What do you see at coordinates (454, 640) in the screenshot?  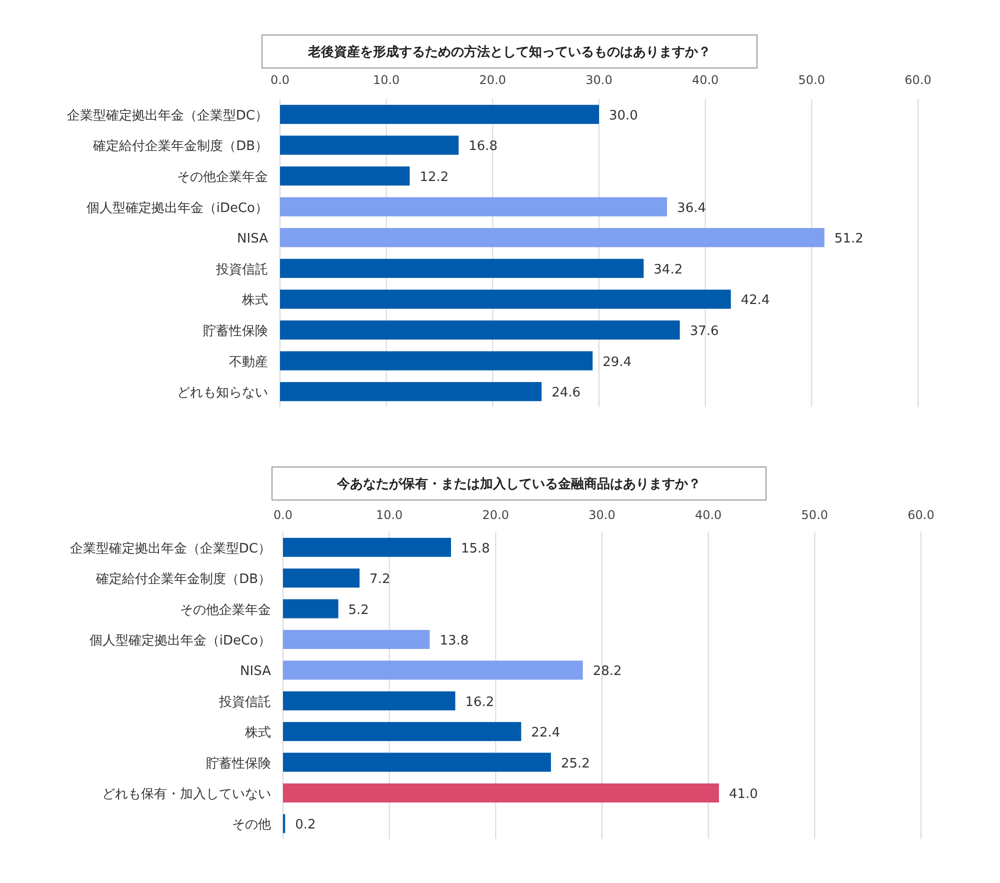 I see `data-label: 13.8` at bounding box center [454, 640].